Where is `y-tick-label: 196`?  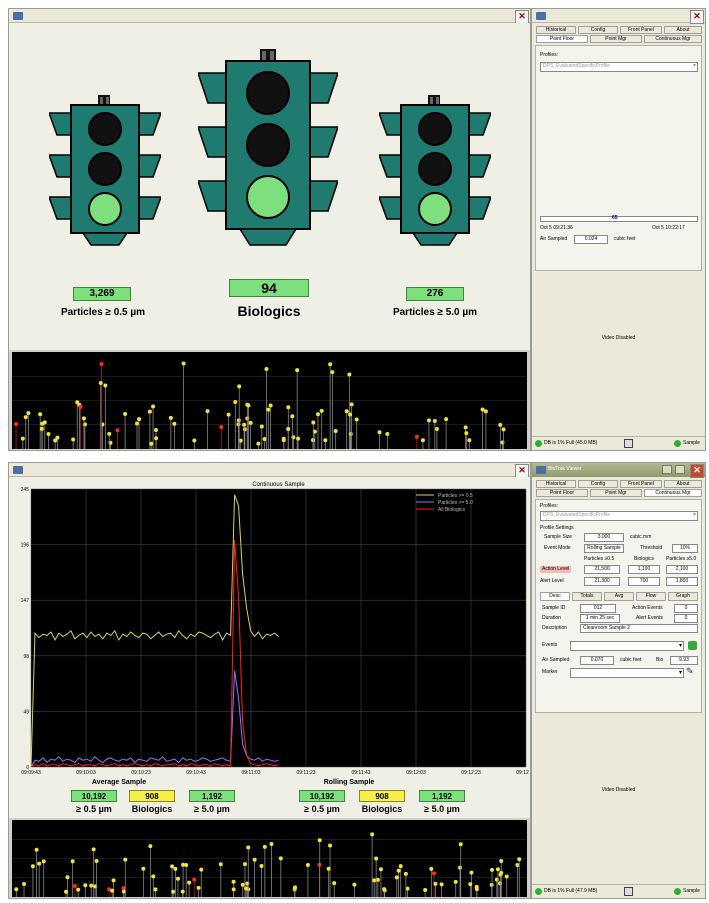
y-tick-label: 196 is located at coordinates (25, 546).